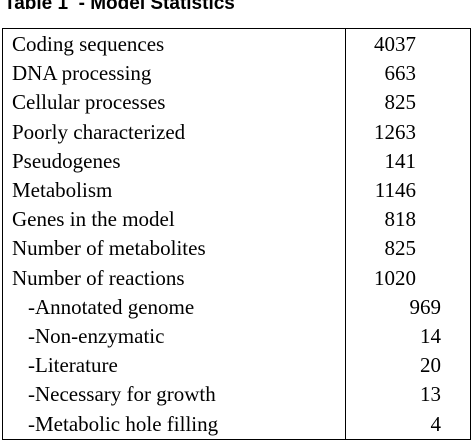  Describe the element at coordinates (436, 423) in the screenshot. I see `sub-row-value: 4` at that location.